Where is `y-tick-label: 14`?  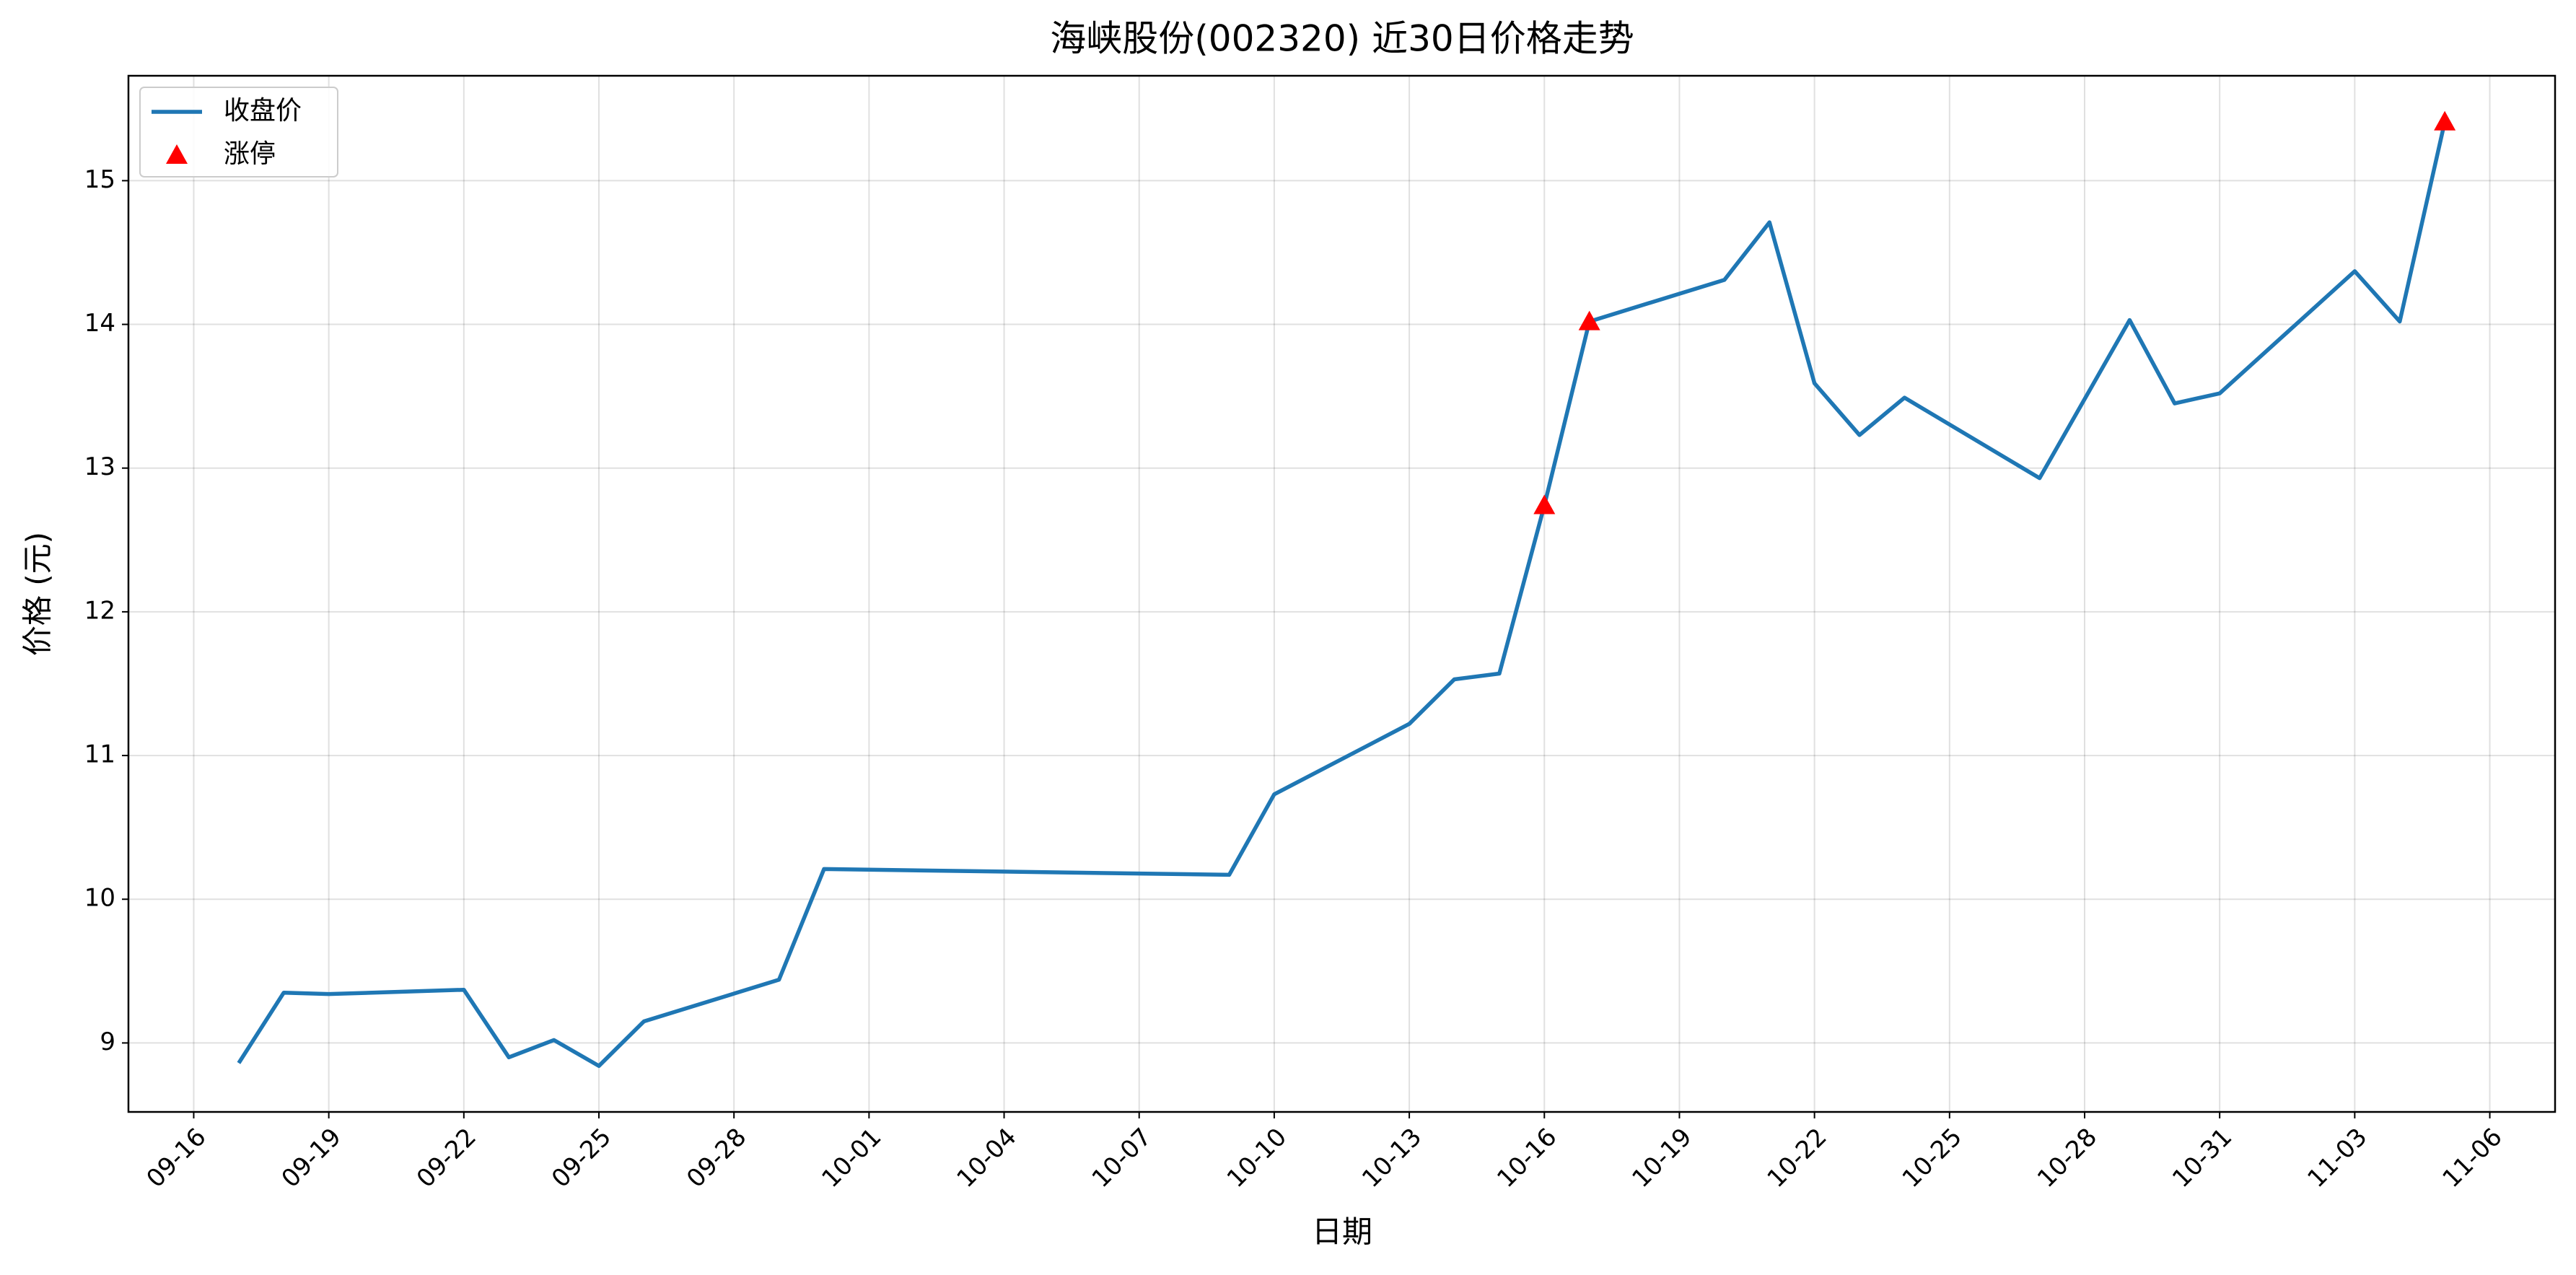
y-tick-label: 14 is located at coordinates (99, 324).